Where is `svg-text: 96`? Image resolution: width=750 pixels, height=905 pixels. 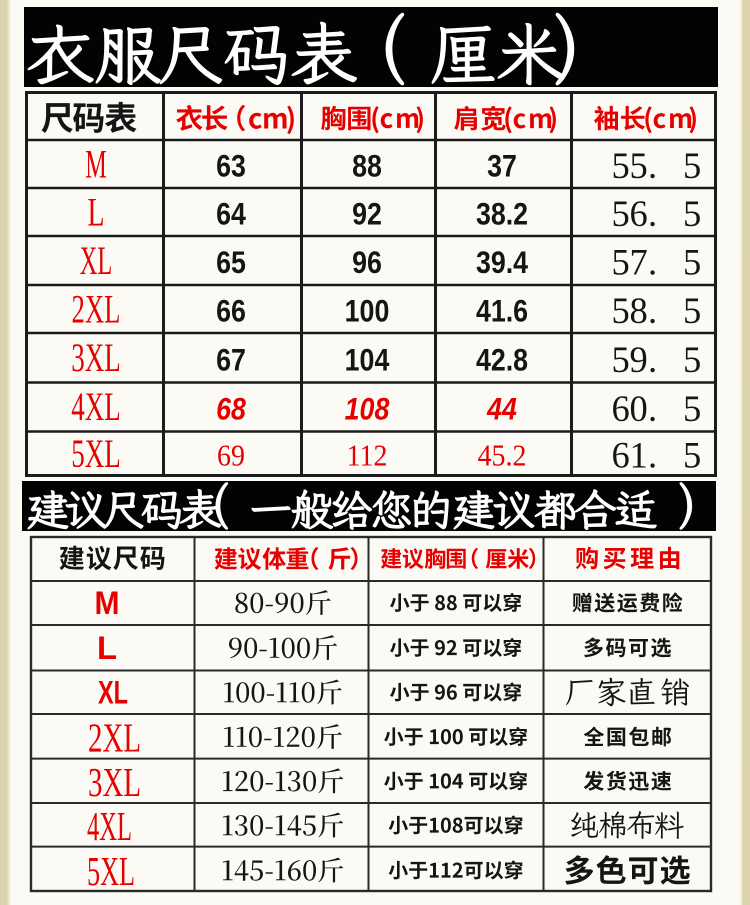 svg-text: 96 is located at coordinates (367, 263).